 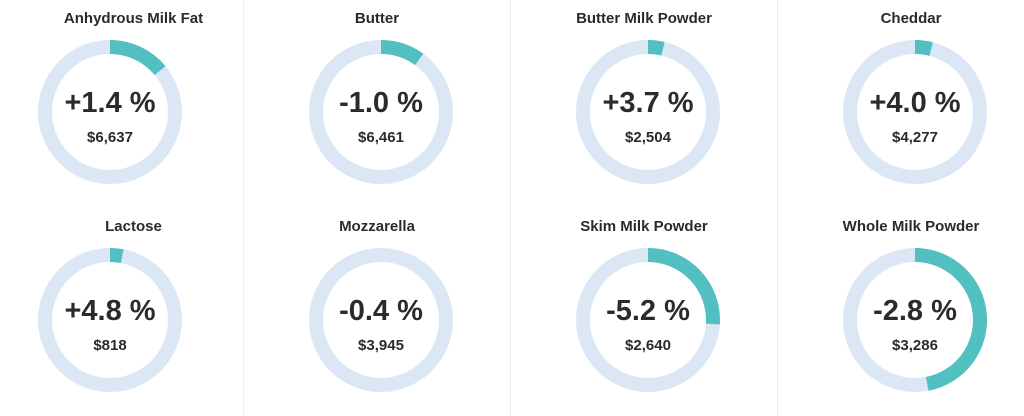 I want to click on donut-ring: -1.0 % $6,461, so click(x=381, y=112).